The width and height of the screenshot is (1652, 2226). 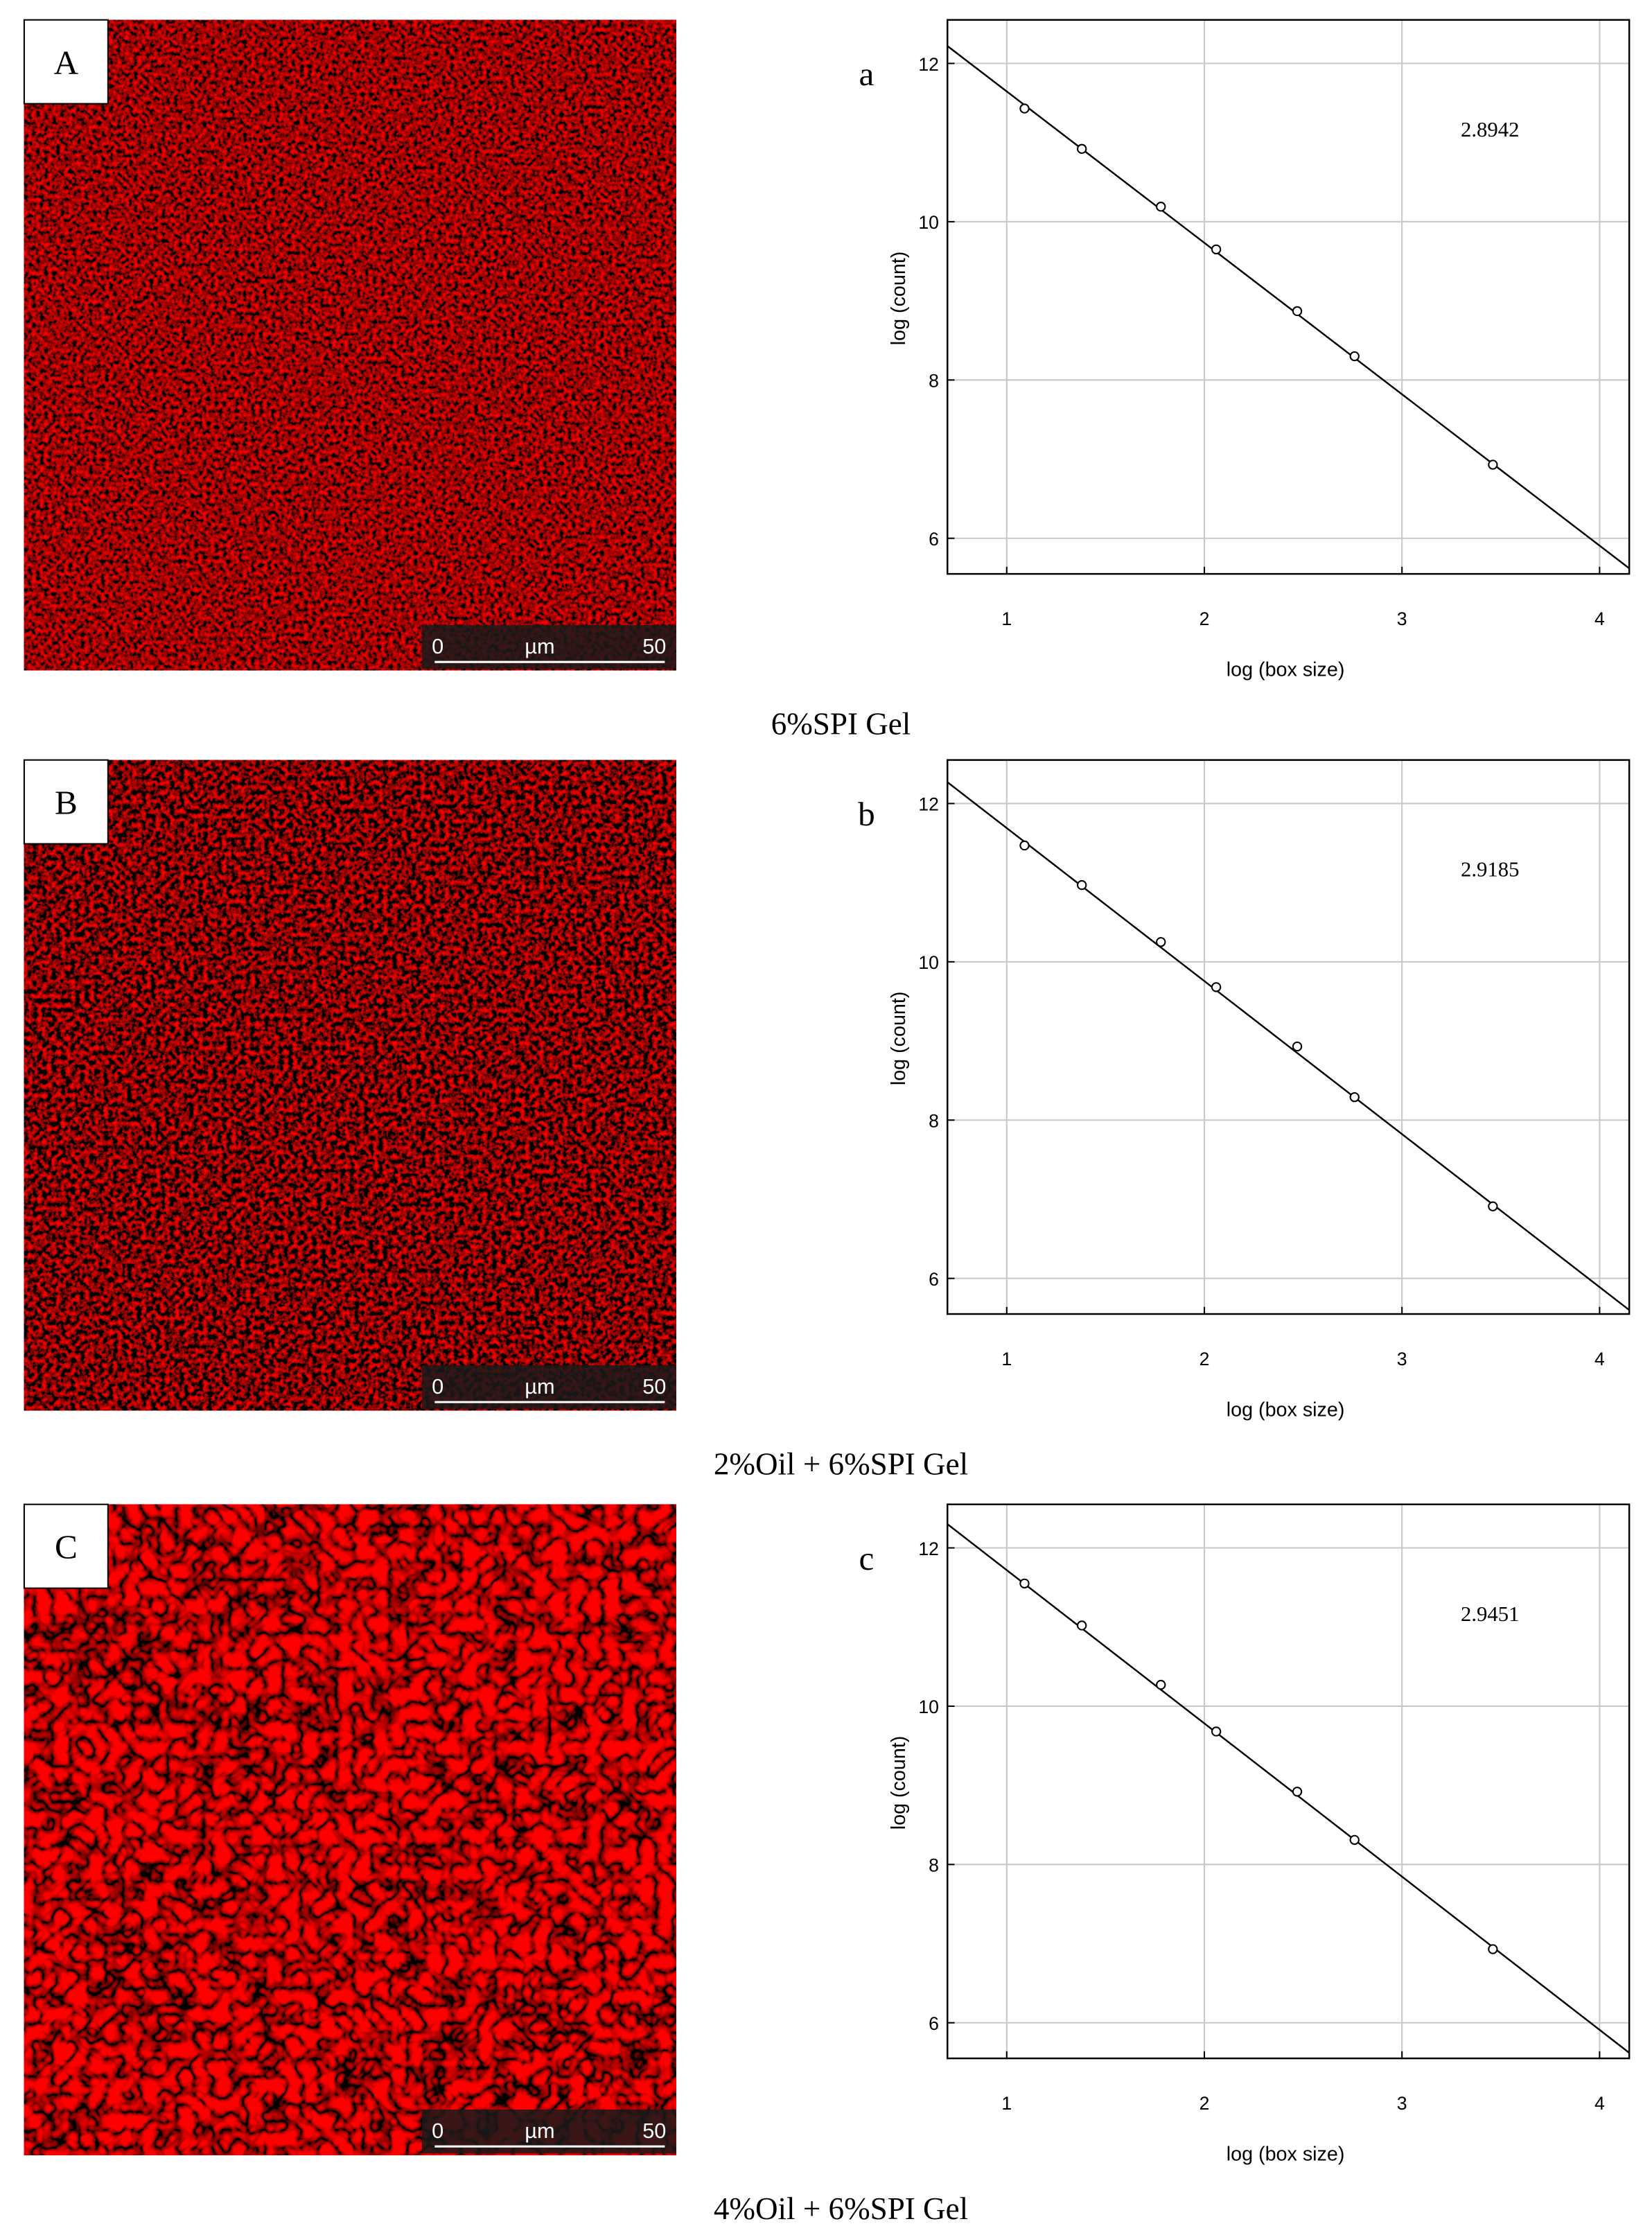 What do you see at coordinates (1491, 870) in the screenshot?
I see `annotation: 2.9185` at bounding box center [1491, 870].